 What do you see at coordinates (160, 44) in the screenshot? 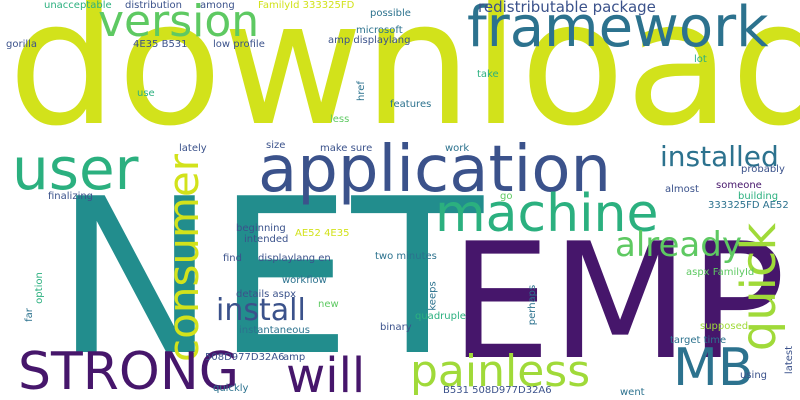
I see `word-4e35-b531: 4E35 B531` at bounding box center [160, 44].